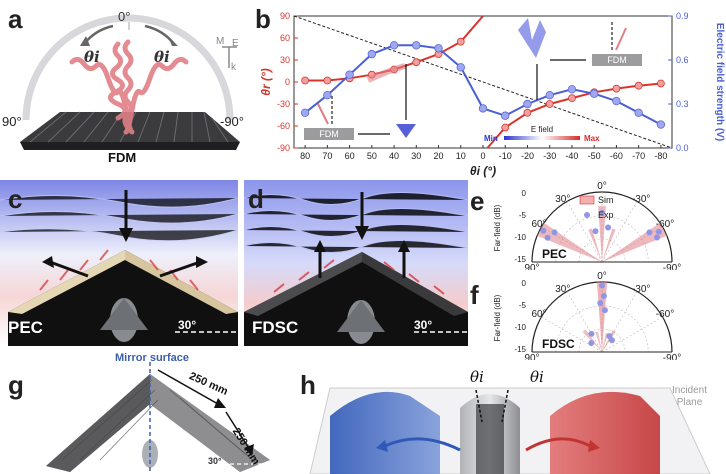 This screenshot has width=726, height=474. What do you see at coordinates (25, 327) in the screenshot?
I see `panel-c-pec-label: PEC` at bounding box center [25, 327].